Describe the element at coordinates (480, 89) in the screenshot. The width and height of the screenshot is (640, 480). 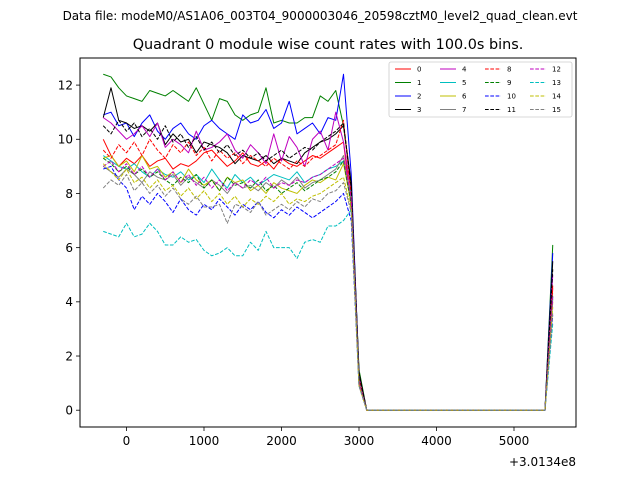
I see `legend-box` at that location.